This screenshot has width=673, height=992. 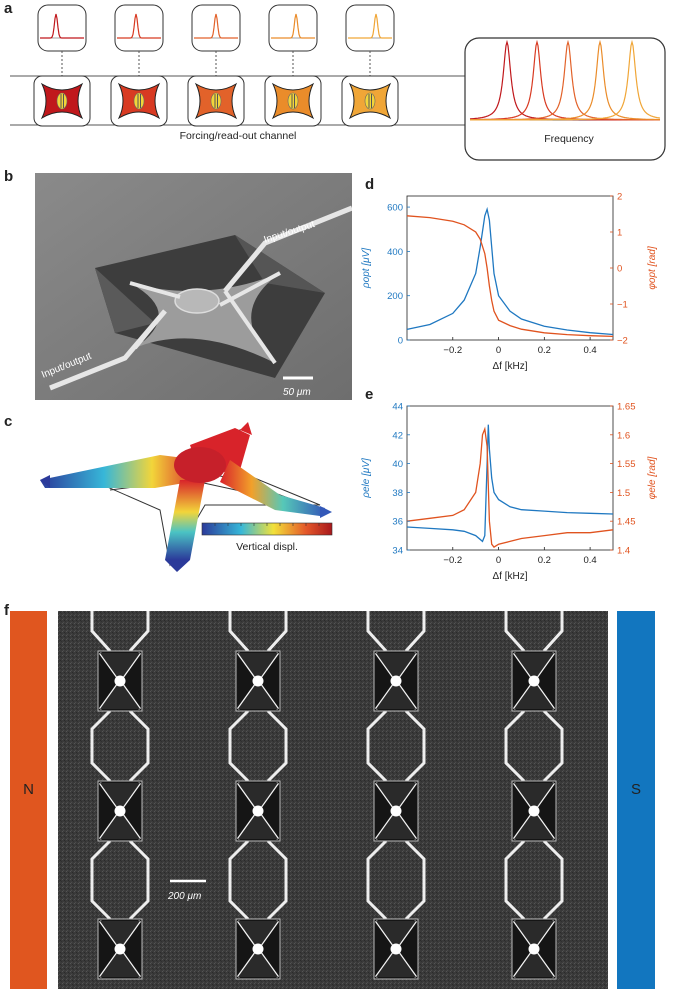 I want to click on magnet-north: N, so click(x=28, y=800).